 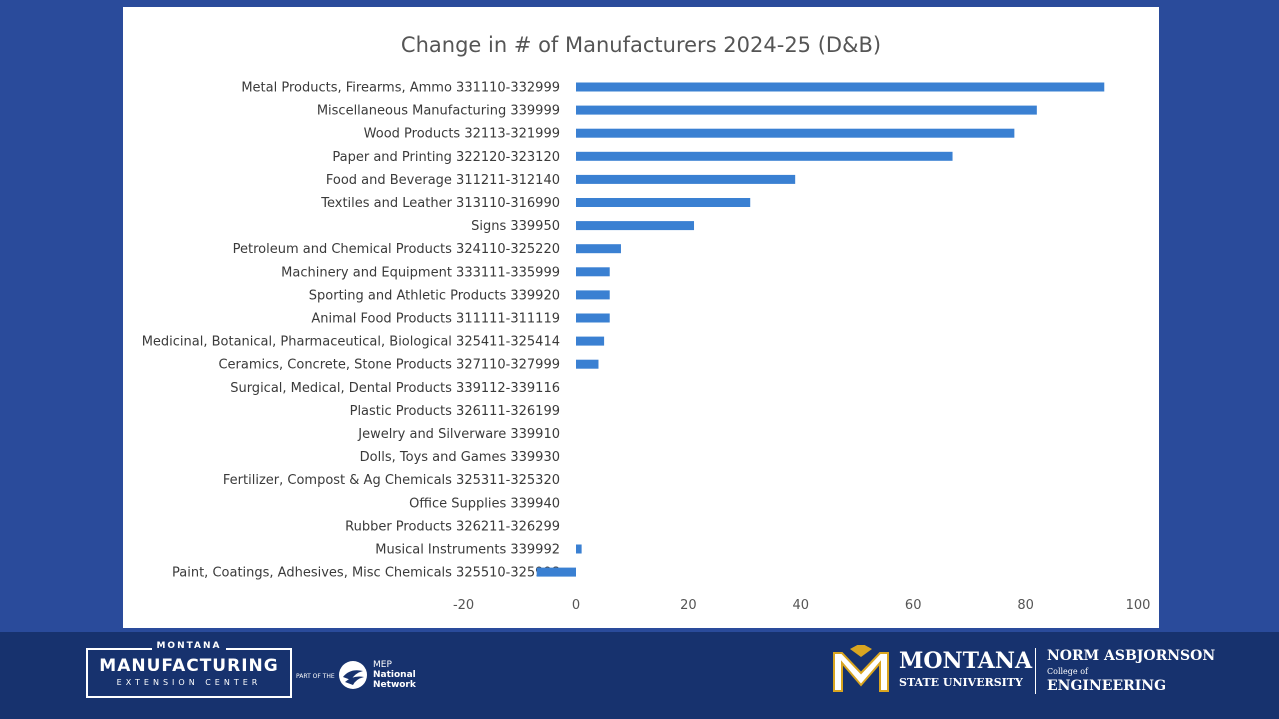 What do you see at coordinates (861, 668) in the screenshot?
I see `msu-m-logo-icon` at bounding box center [861, 668].